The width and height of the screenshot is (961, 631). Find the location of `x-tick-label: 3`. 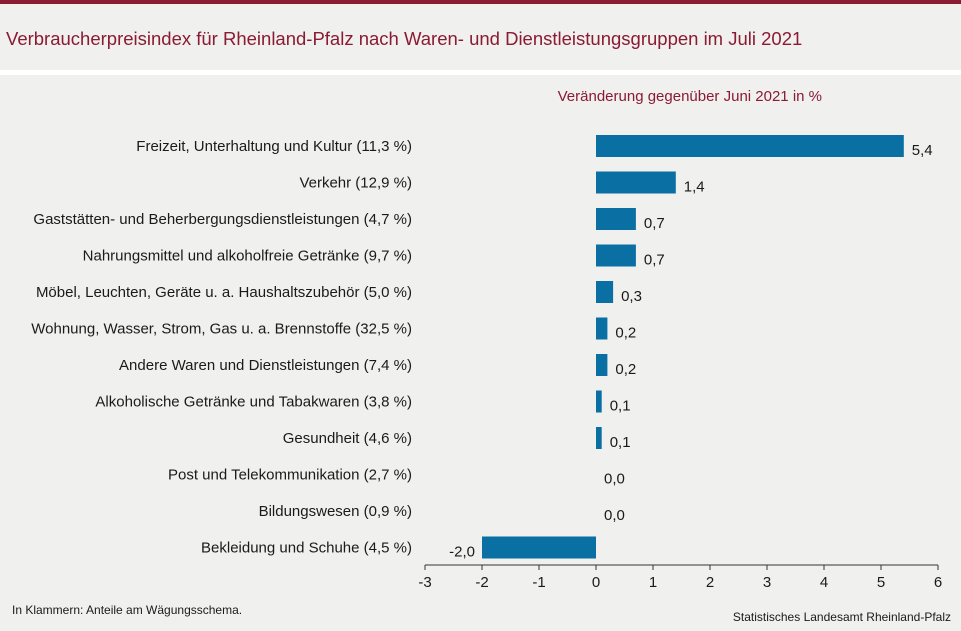

x-tick-label: 3 is located at coordinates (767, 582).